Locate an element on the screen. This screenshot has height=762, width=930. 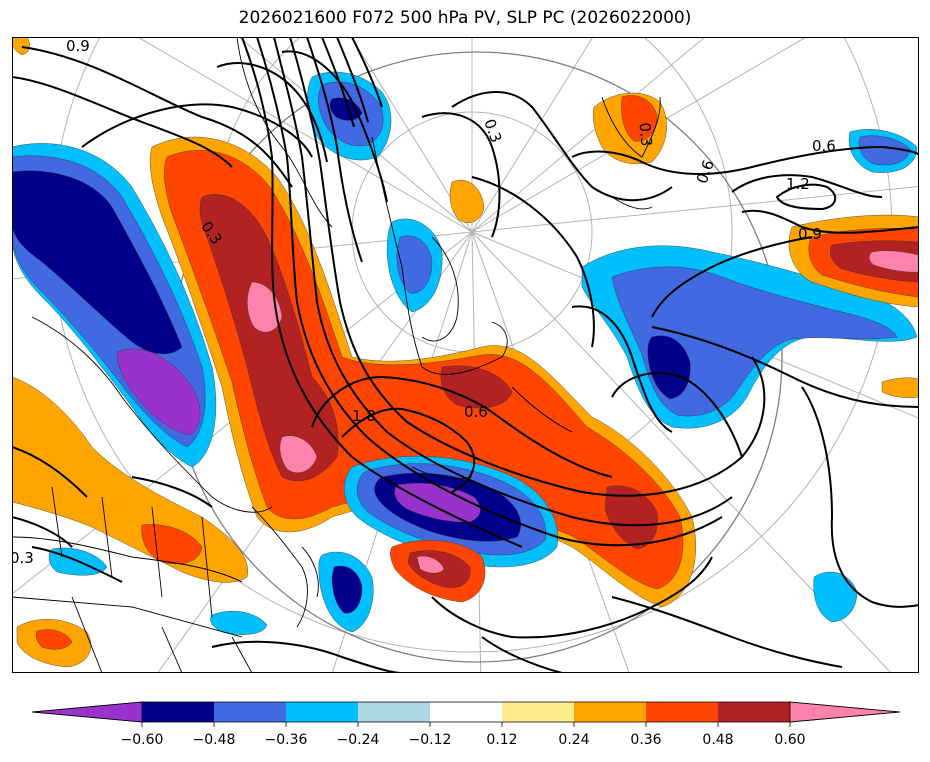
colorbar-extend-high is located at coordinates (845, 712).